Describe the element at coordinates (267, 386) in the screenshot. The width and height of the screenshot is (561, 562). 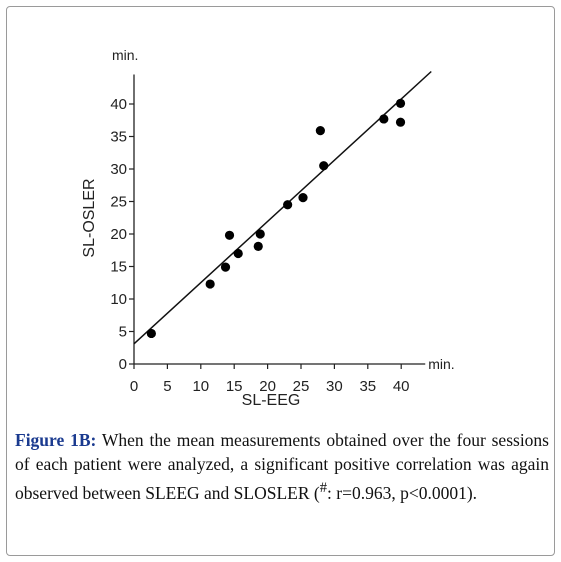
I see `x-tick-label: 20` at that location.